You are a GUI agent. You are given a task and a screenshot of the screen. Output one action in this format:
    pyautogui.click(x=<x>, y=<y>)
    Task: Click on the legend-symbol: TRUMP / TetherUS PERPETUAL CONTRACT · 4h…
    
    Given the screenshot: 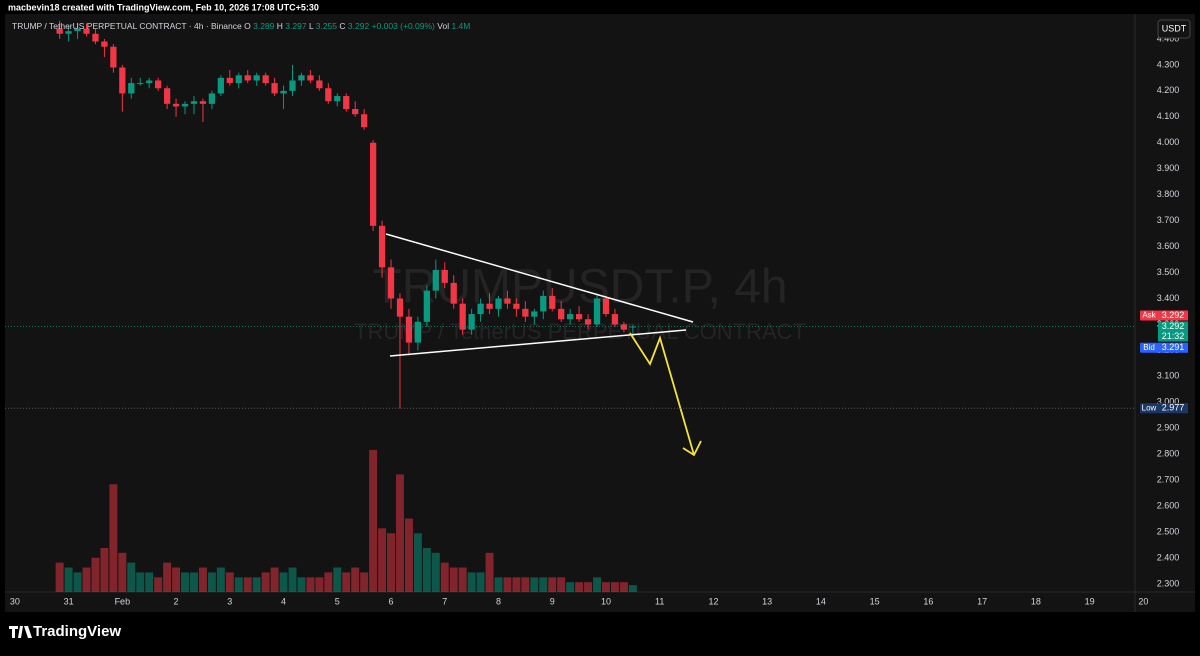 What is the action you would take?
    pyautogui.click(x=127, y=26)
    